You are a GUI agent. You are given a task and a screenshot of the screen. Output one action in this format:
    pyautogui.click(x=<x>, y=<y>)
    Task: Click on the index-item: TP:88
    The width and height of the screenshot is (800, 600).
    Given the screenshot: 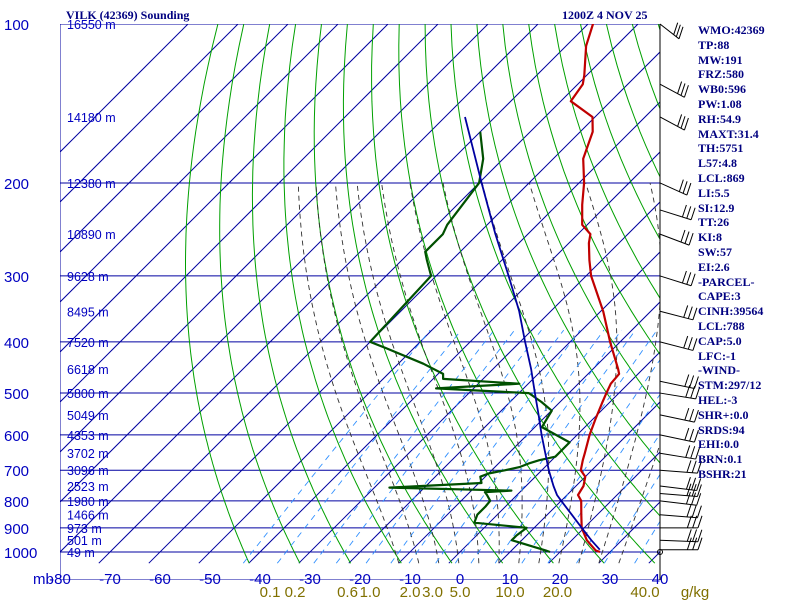 What is the action you would take?
    pyautogui.click(x=714, y=44)
    